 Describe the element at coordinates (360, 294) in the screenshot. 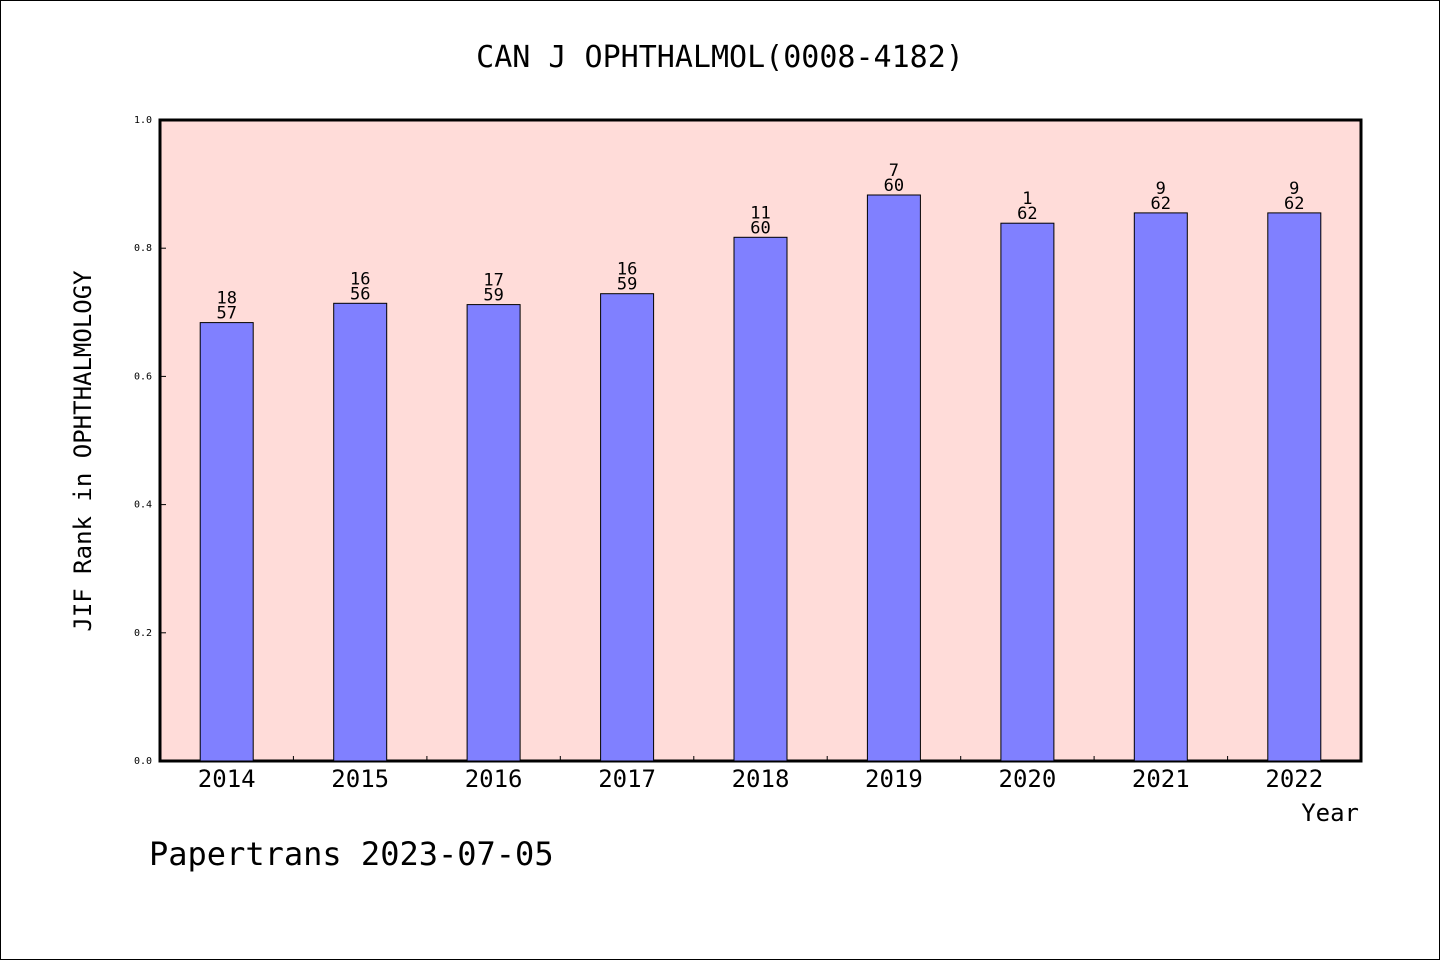

I see `bar-total-label: 56` at that location.